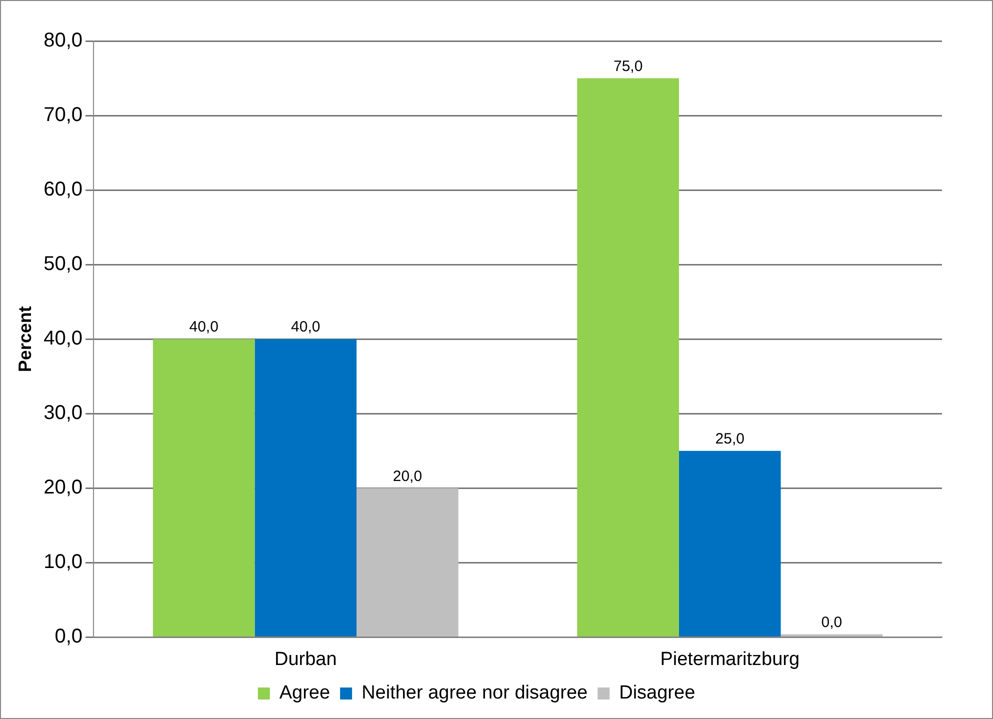 This screenshot has width=993, height=719. What do you see at coordinates (305, 659) in the screenshot?
I see `x-tick-label: Durban` at bounding box center [305, 659].